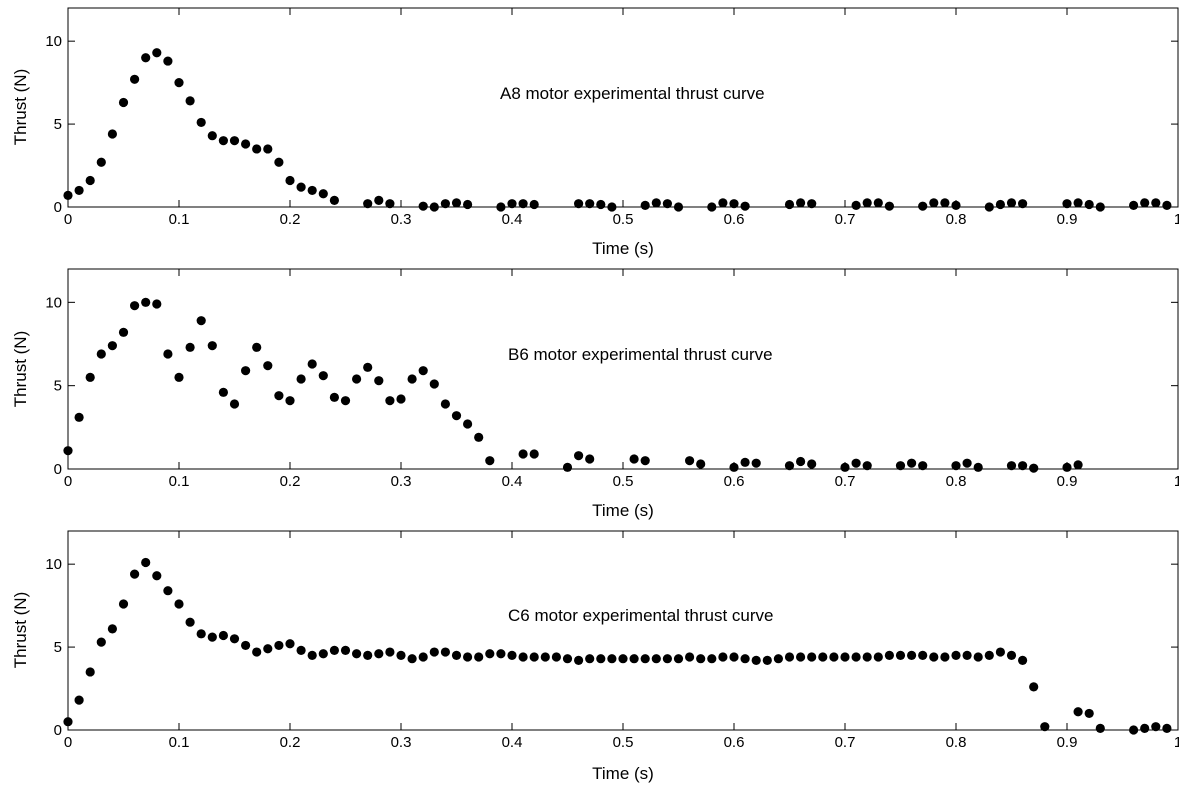  What do you see at coordinates (68, 742) in the screenshot?
I see `x-tick-label: 0` at bounding box center [68, 742].